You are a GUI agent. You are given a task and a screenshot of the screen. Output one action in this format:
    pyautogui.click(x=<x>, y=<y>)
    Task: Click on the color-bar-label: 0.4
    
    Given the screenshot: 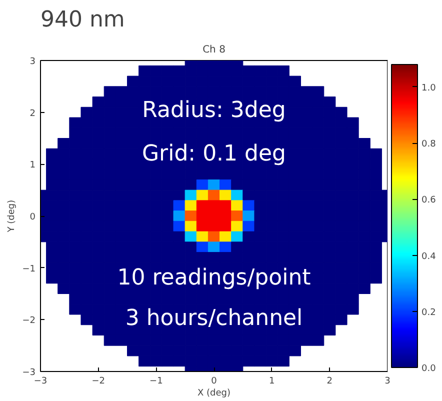 What is the action you would take?
    pyautogui.click(x=429, y=257)
    